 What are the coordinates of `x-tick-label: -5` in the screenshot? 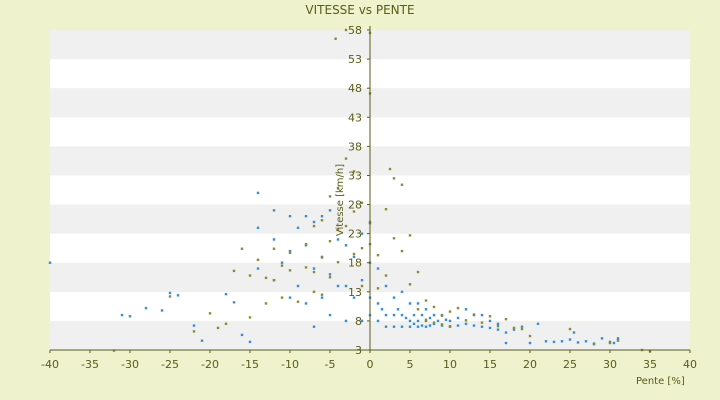 It's located at (330, 364).